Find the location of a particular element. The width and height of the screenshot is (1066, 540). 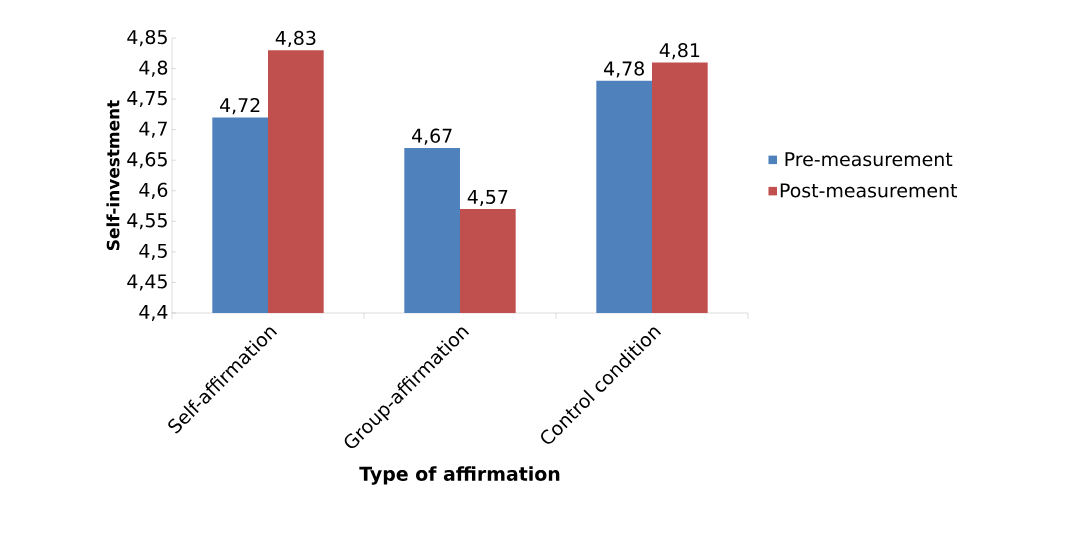

data-label: 4,81 is located at coordinates (679, 51).